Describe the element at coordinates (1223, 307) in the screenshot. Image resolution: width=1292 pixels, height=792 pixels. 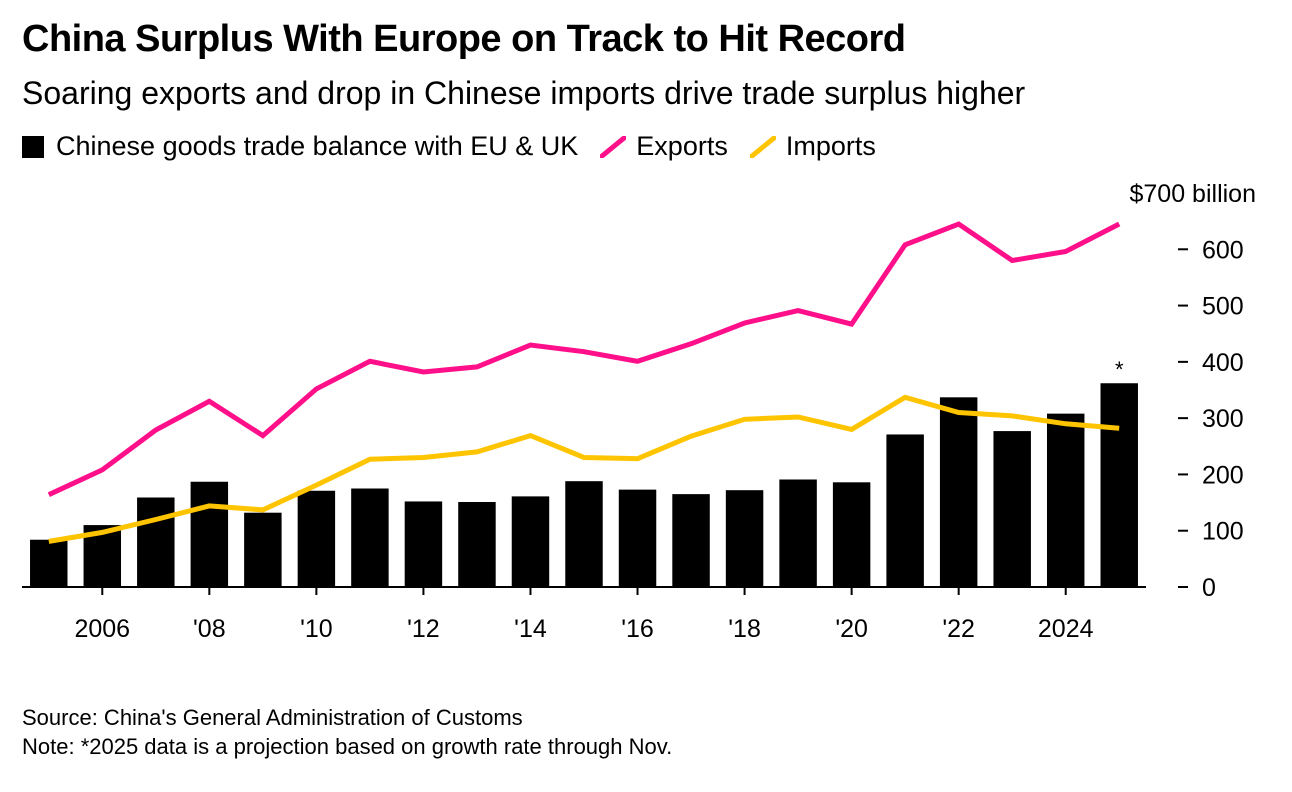
I see `y-tick-label-500: 500` at that location.